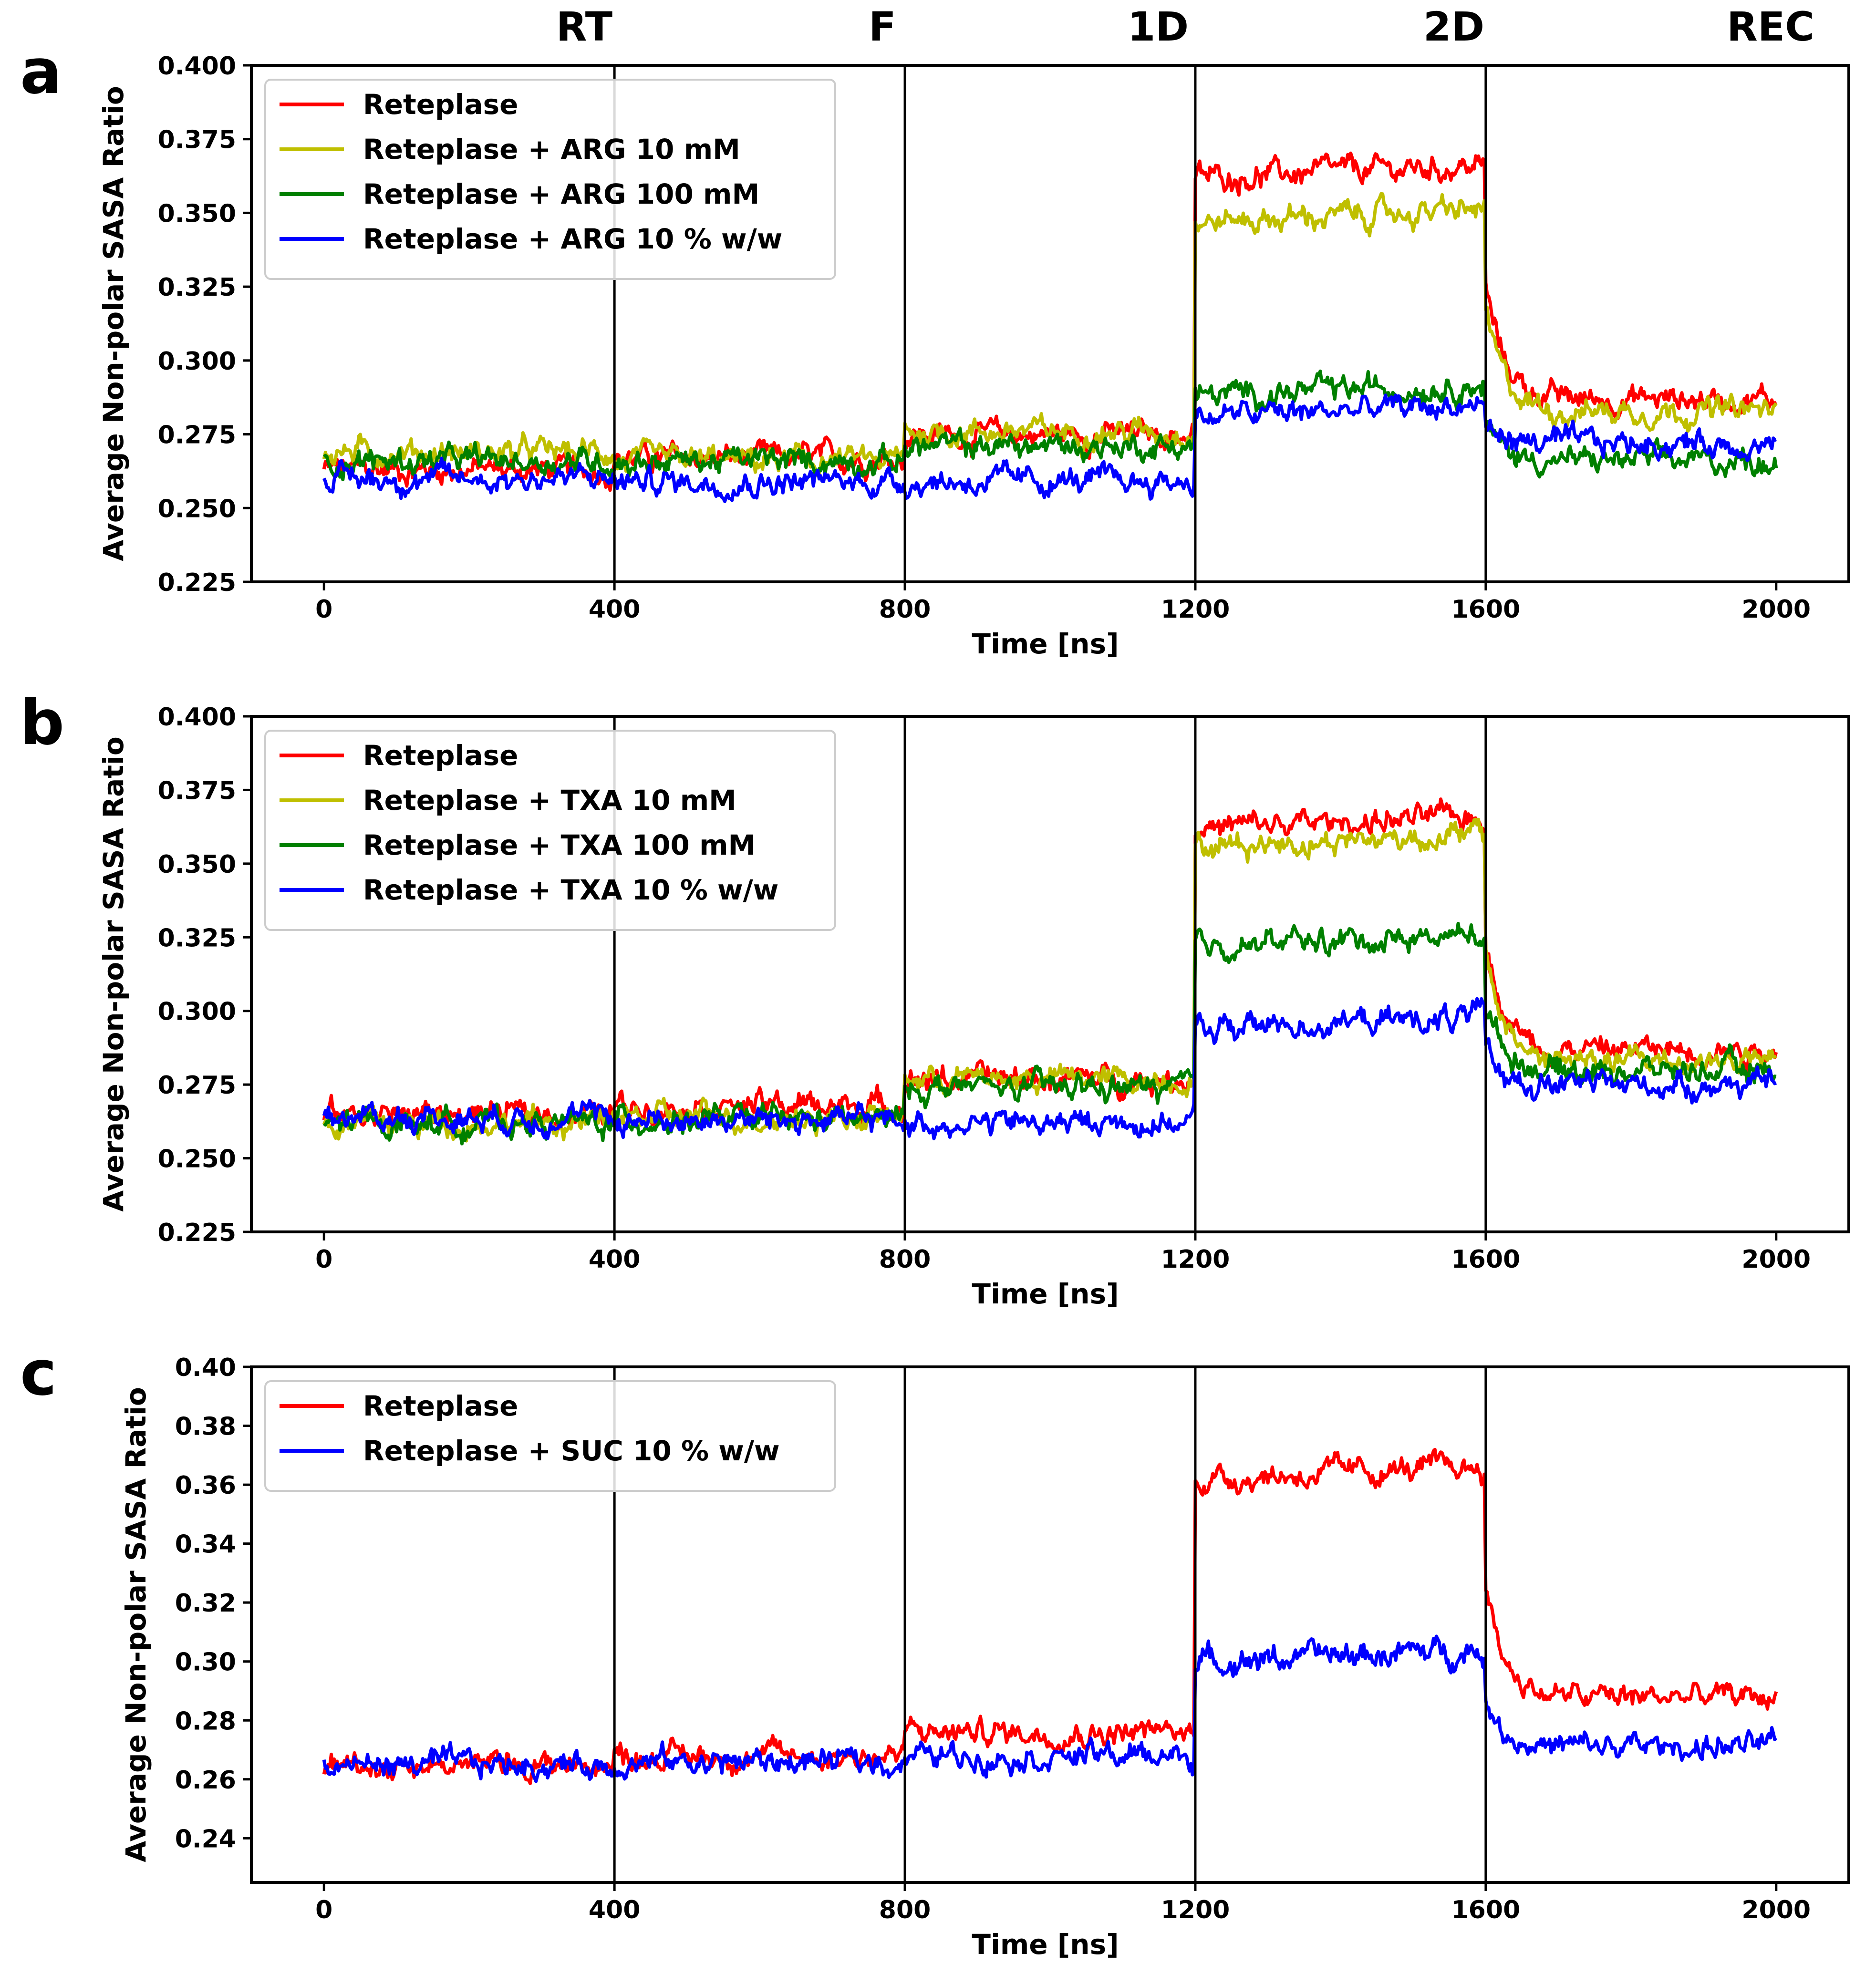 The width and height of the screenshot is (1876, 1974). I want to click on y-tick-label: 0.38, so click(205, 1427).